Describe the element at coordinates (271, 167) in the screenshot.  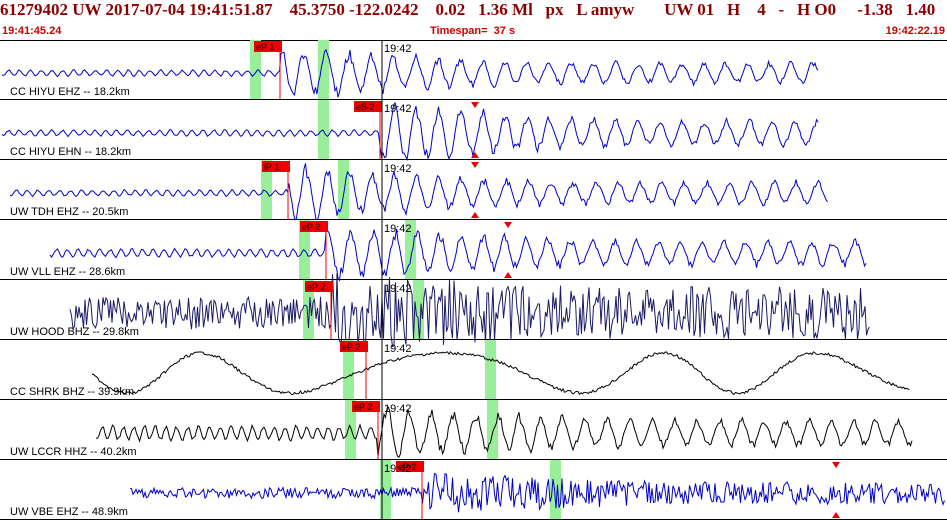
I see `phase-pick-label: iP 1` at that location.